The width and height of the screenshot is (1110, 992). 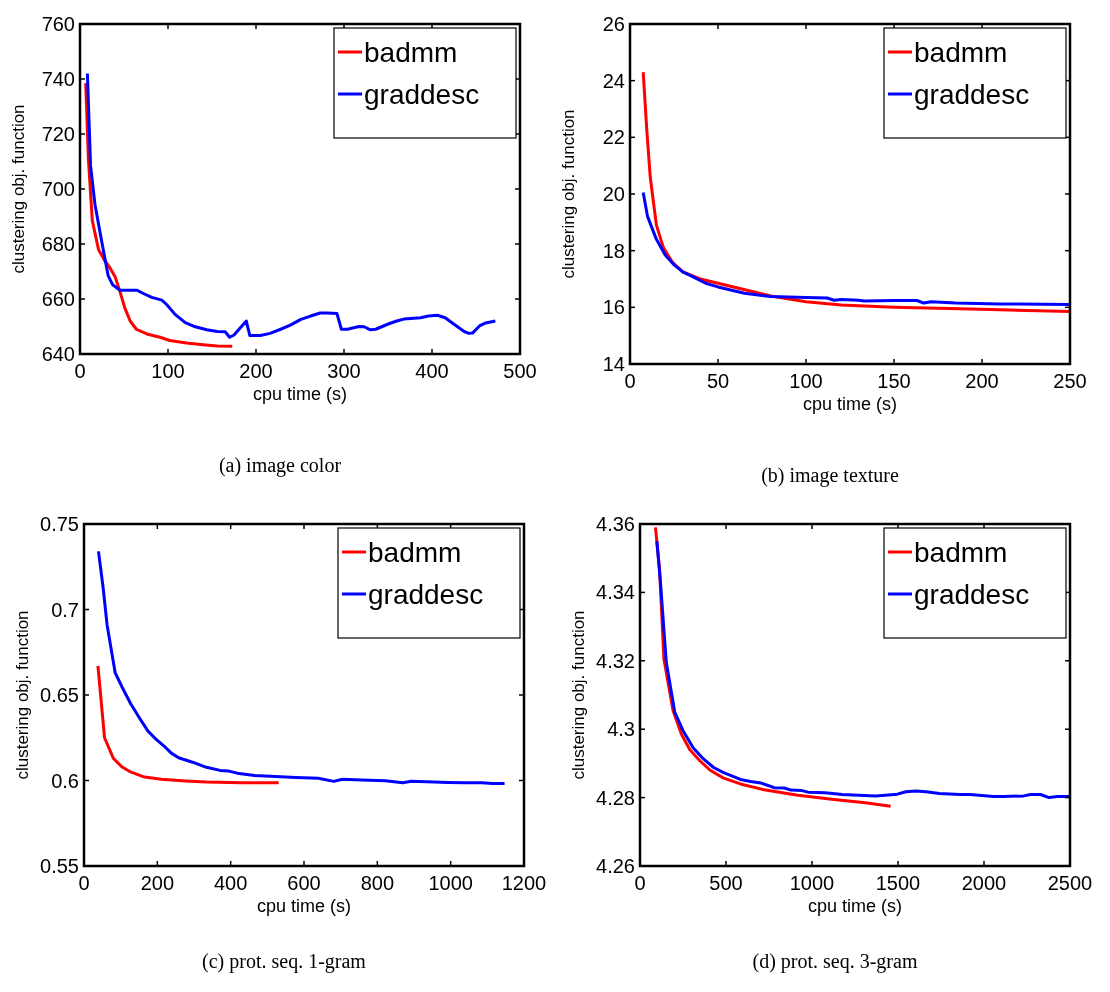 What do you see at coordinates (1070, 883) in the screenshot?
I see `x-tick-label: 2500` at bounding box center [1070, 883].